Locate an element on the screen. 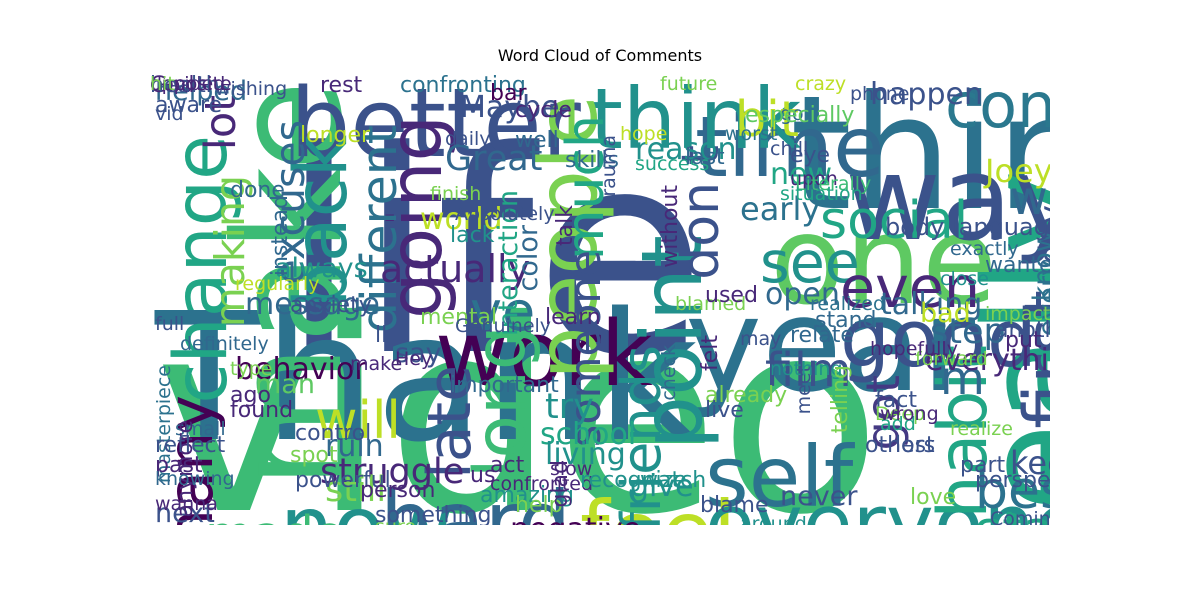 This screenshot has height=600, width=1200. word-content: content is located at coordinates (997, 108).